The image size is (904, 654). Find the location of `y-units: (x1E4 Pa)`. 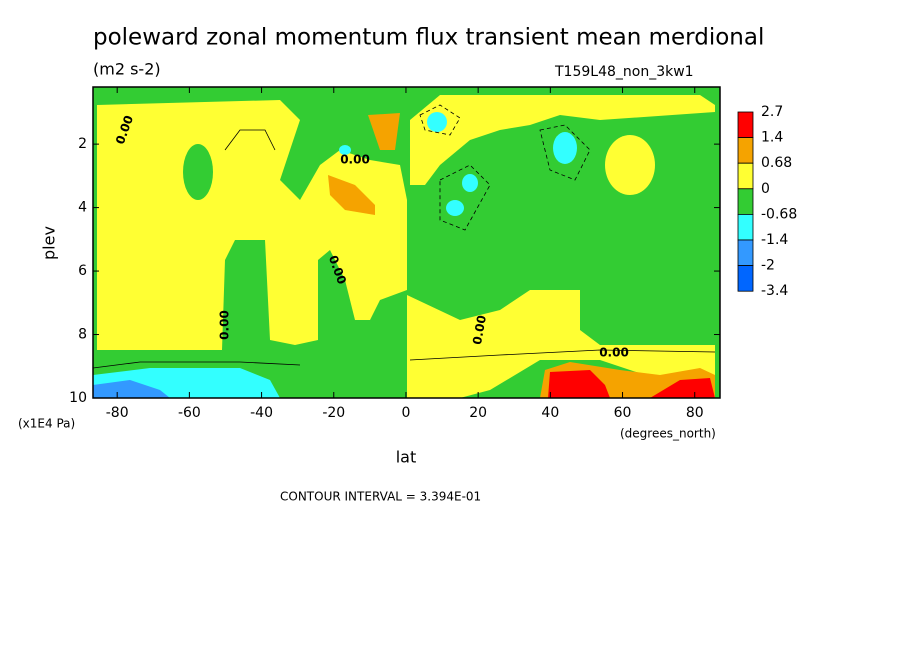

y-units: (x1E4 Pa) is located at coordinates (46, 424).